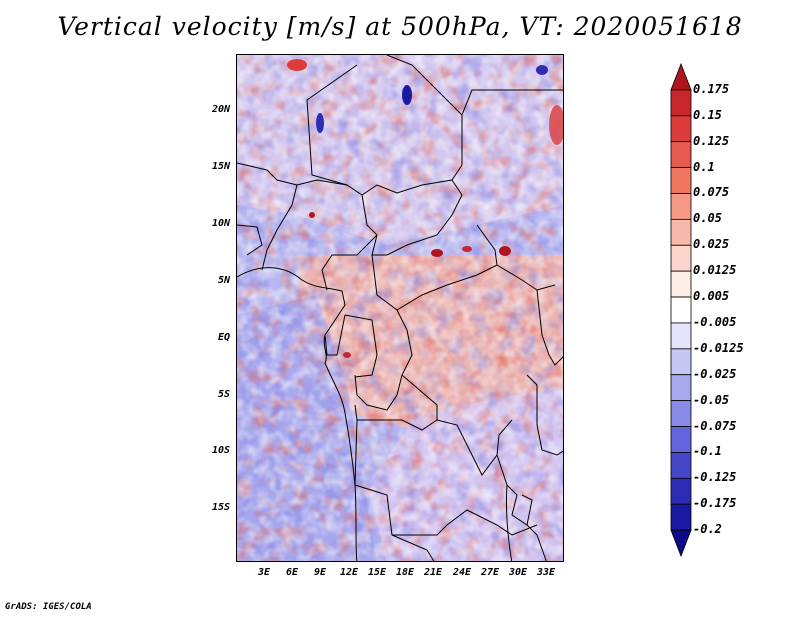 Image resolution: width=800 pixels, height=618 pixels. Describe the element at coordinates (220, 109) in the screenshot. I see `lat-label-20N: 20N` at that location.